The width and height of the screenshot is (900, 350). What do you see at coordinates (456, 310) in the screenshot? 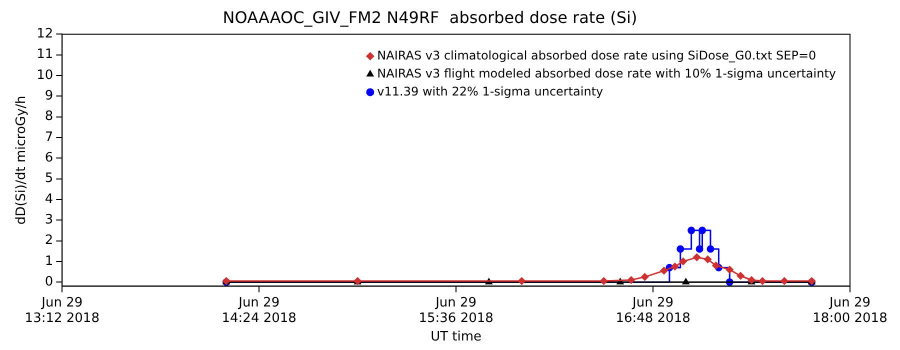
I see `x-tick-label: Jun 29 15:36 2018` at bounding box center [456, 310].